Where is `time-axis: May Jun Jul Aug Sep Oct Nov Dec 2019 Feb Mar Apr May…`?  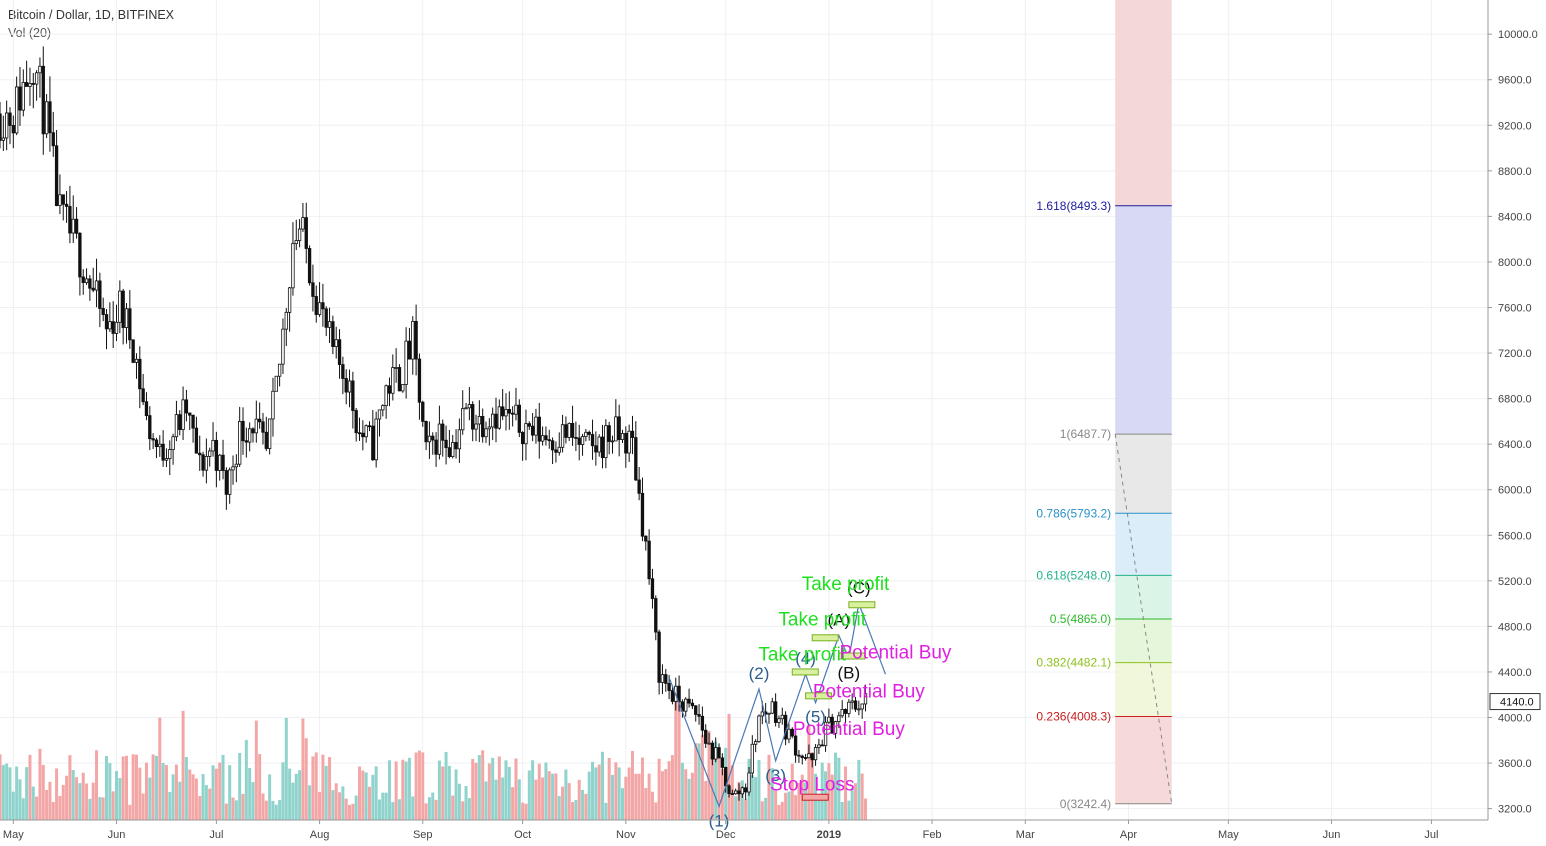 time-axis: May Jun Jul Aug Sep Oct Nov Dec 2019 Feb Mar Apr May… is located at coordinates (744, 830).